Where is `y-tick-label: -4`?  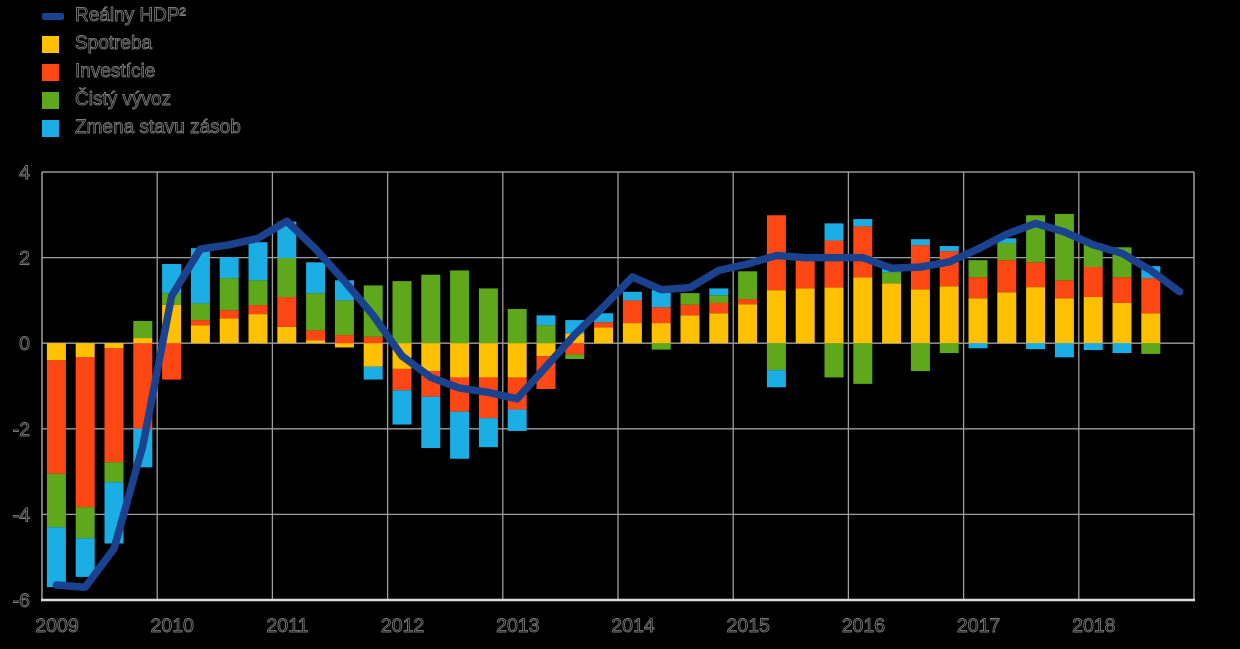
y-tick-label: -4 is located at coordinates (21, 515).